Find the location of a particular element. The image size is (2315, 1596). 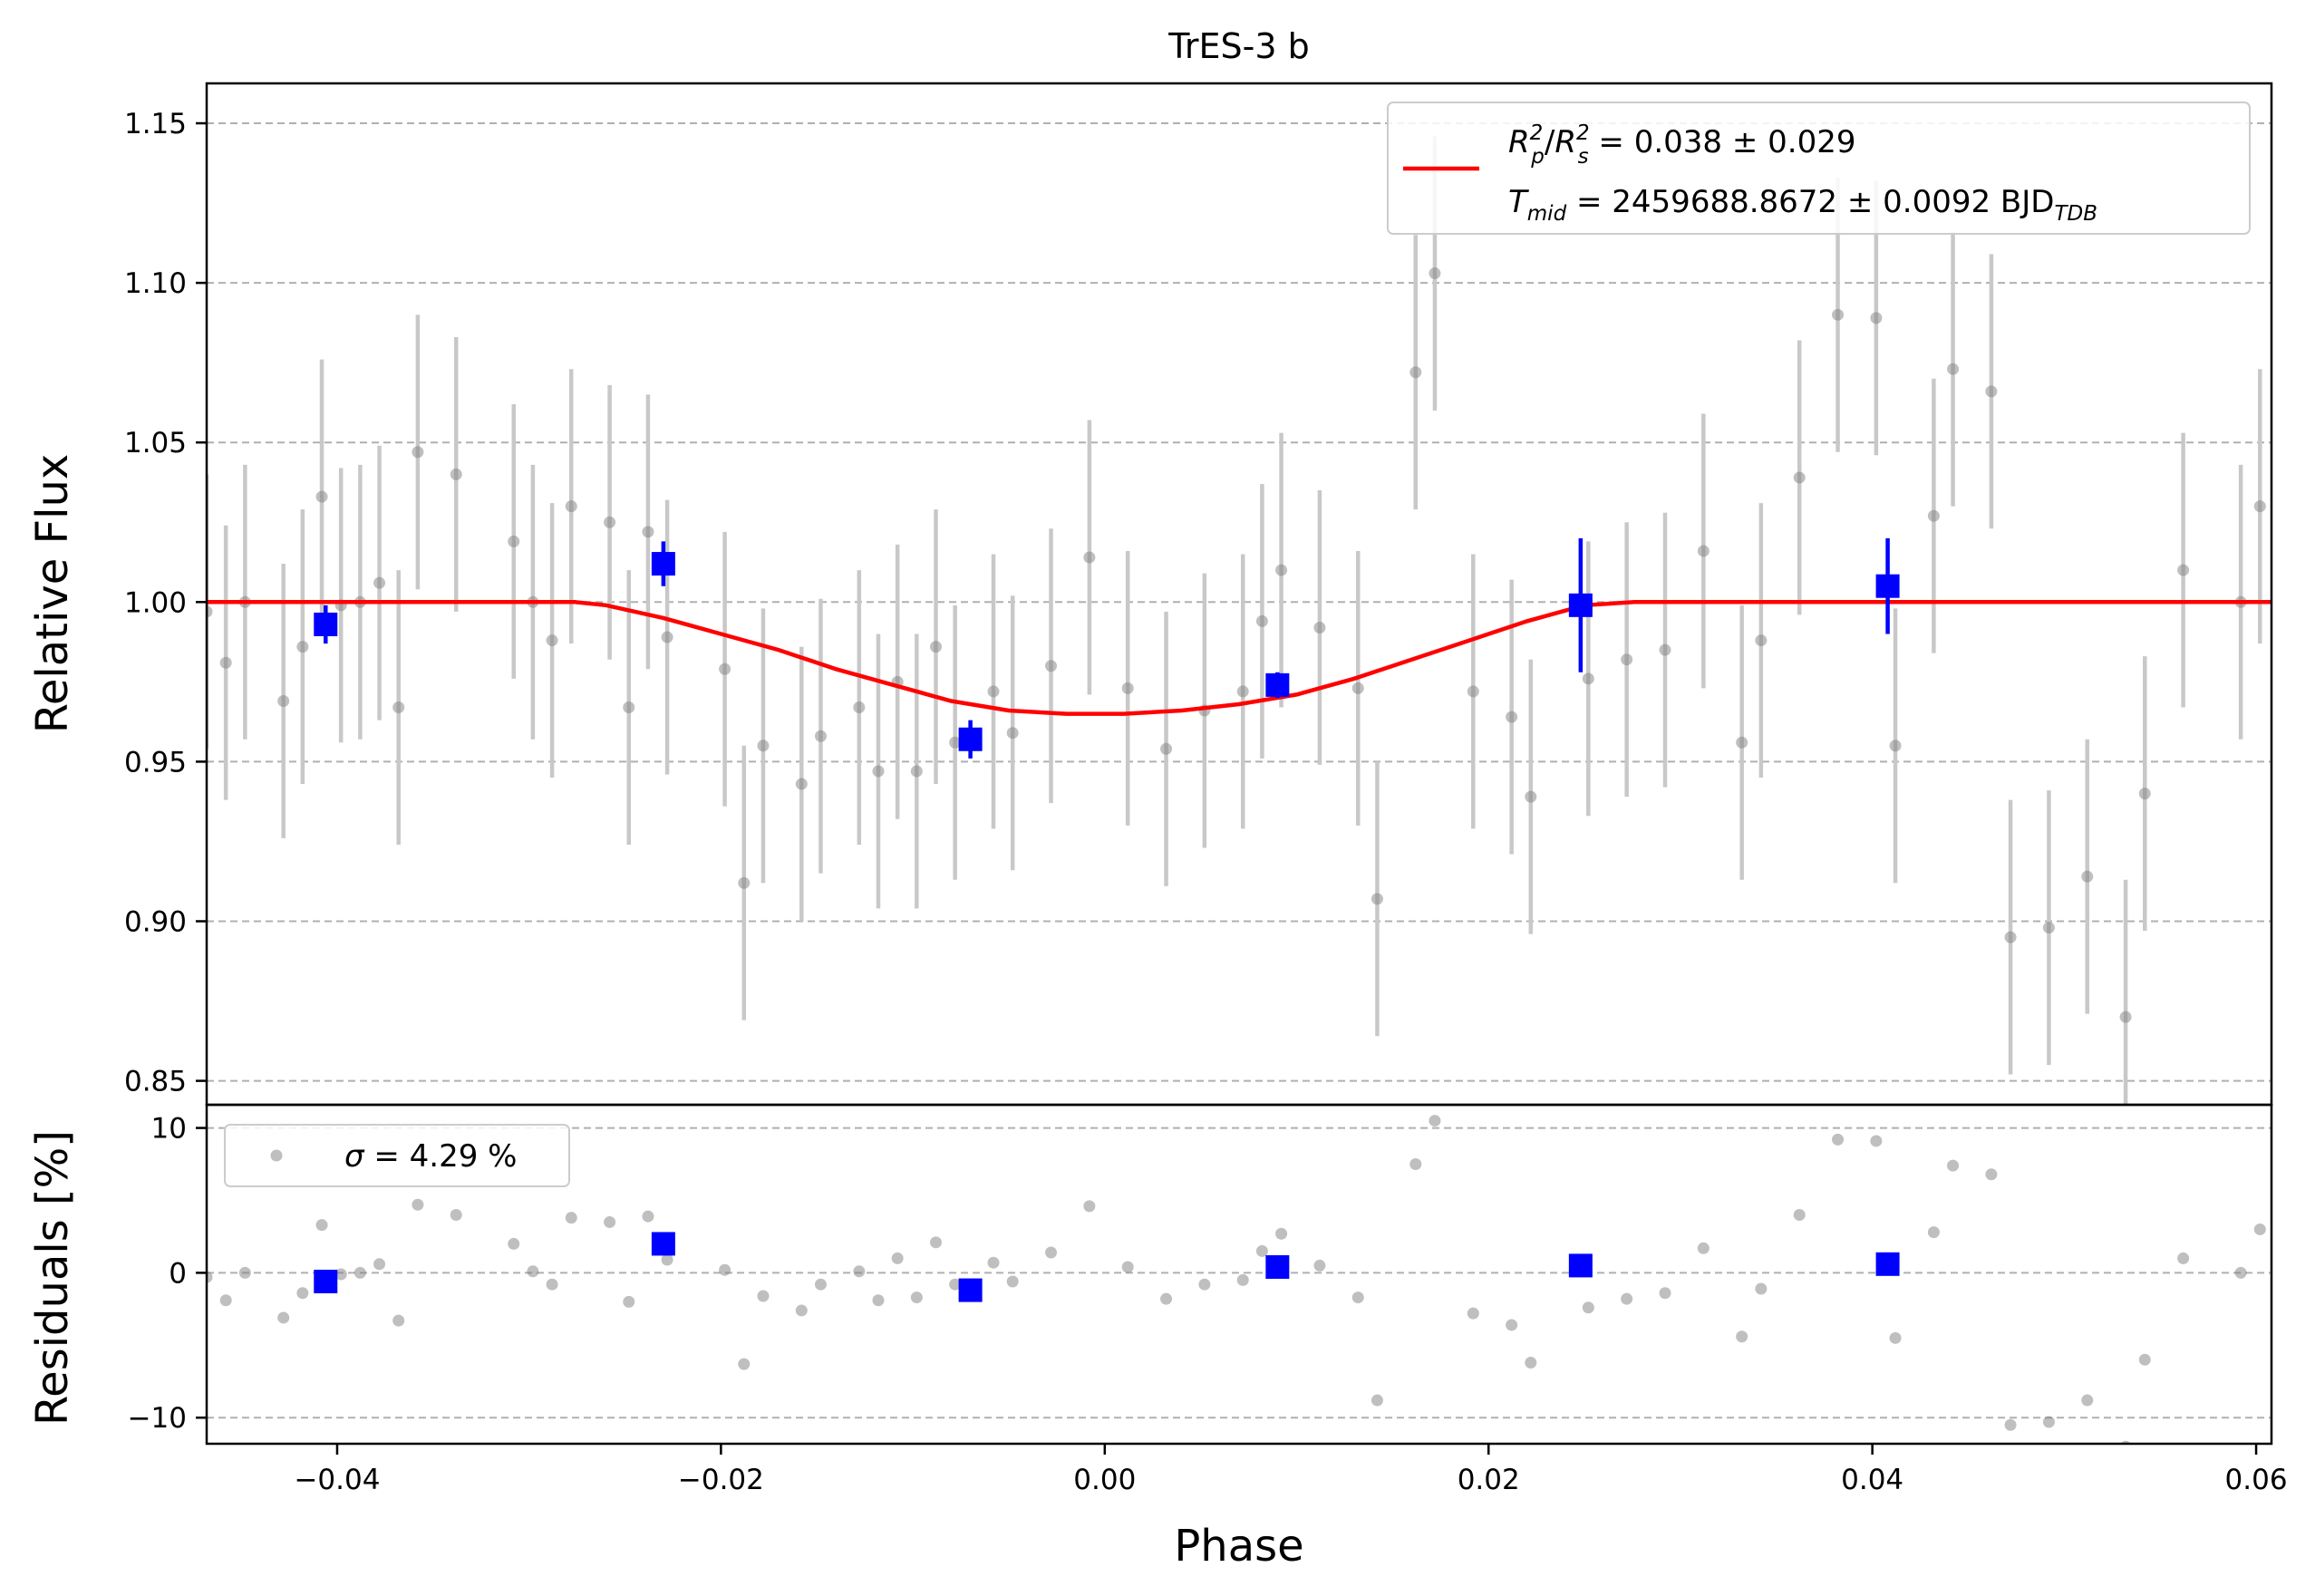

flux-y-tick-label: 0.95 is located at coordinates (156, 762).